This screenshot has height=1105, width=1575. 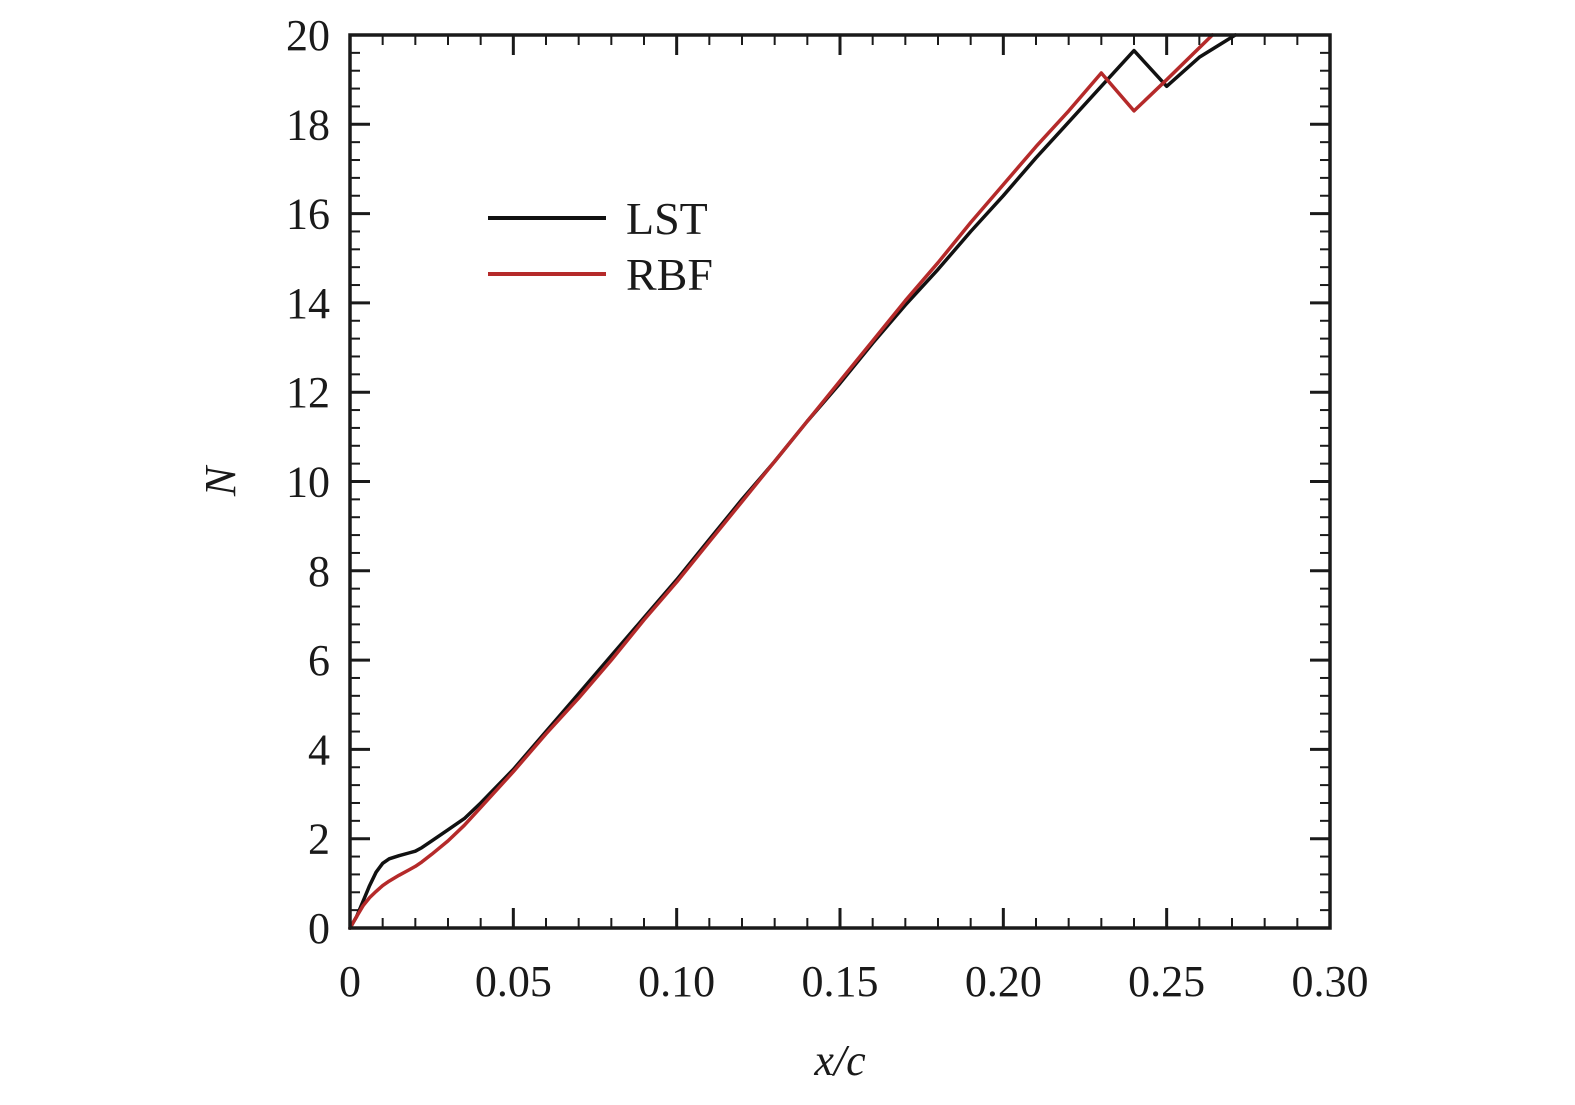 I want to click on x-tick-labels: 0 0.05 0.10 0.15 0.20 0.25 0.30, so click(x=854, y=981).